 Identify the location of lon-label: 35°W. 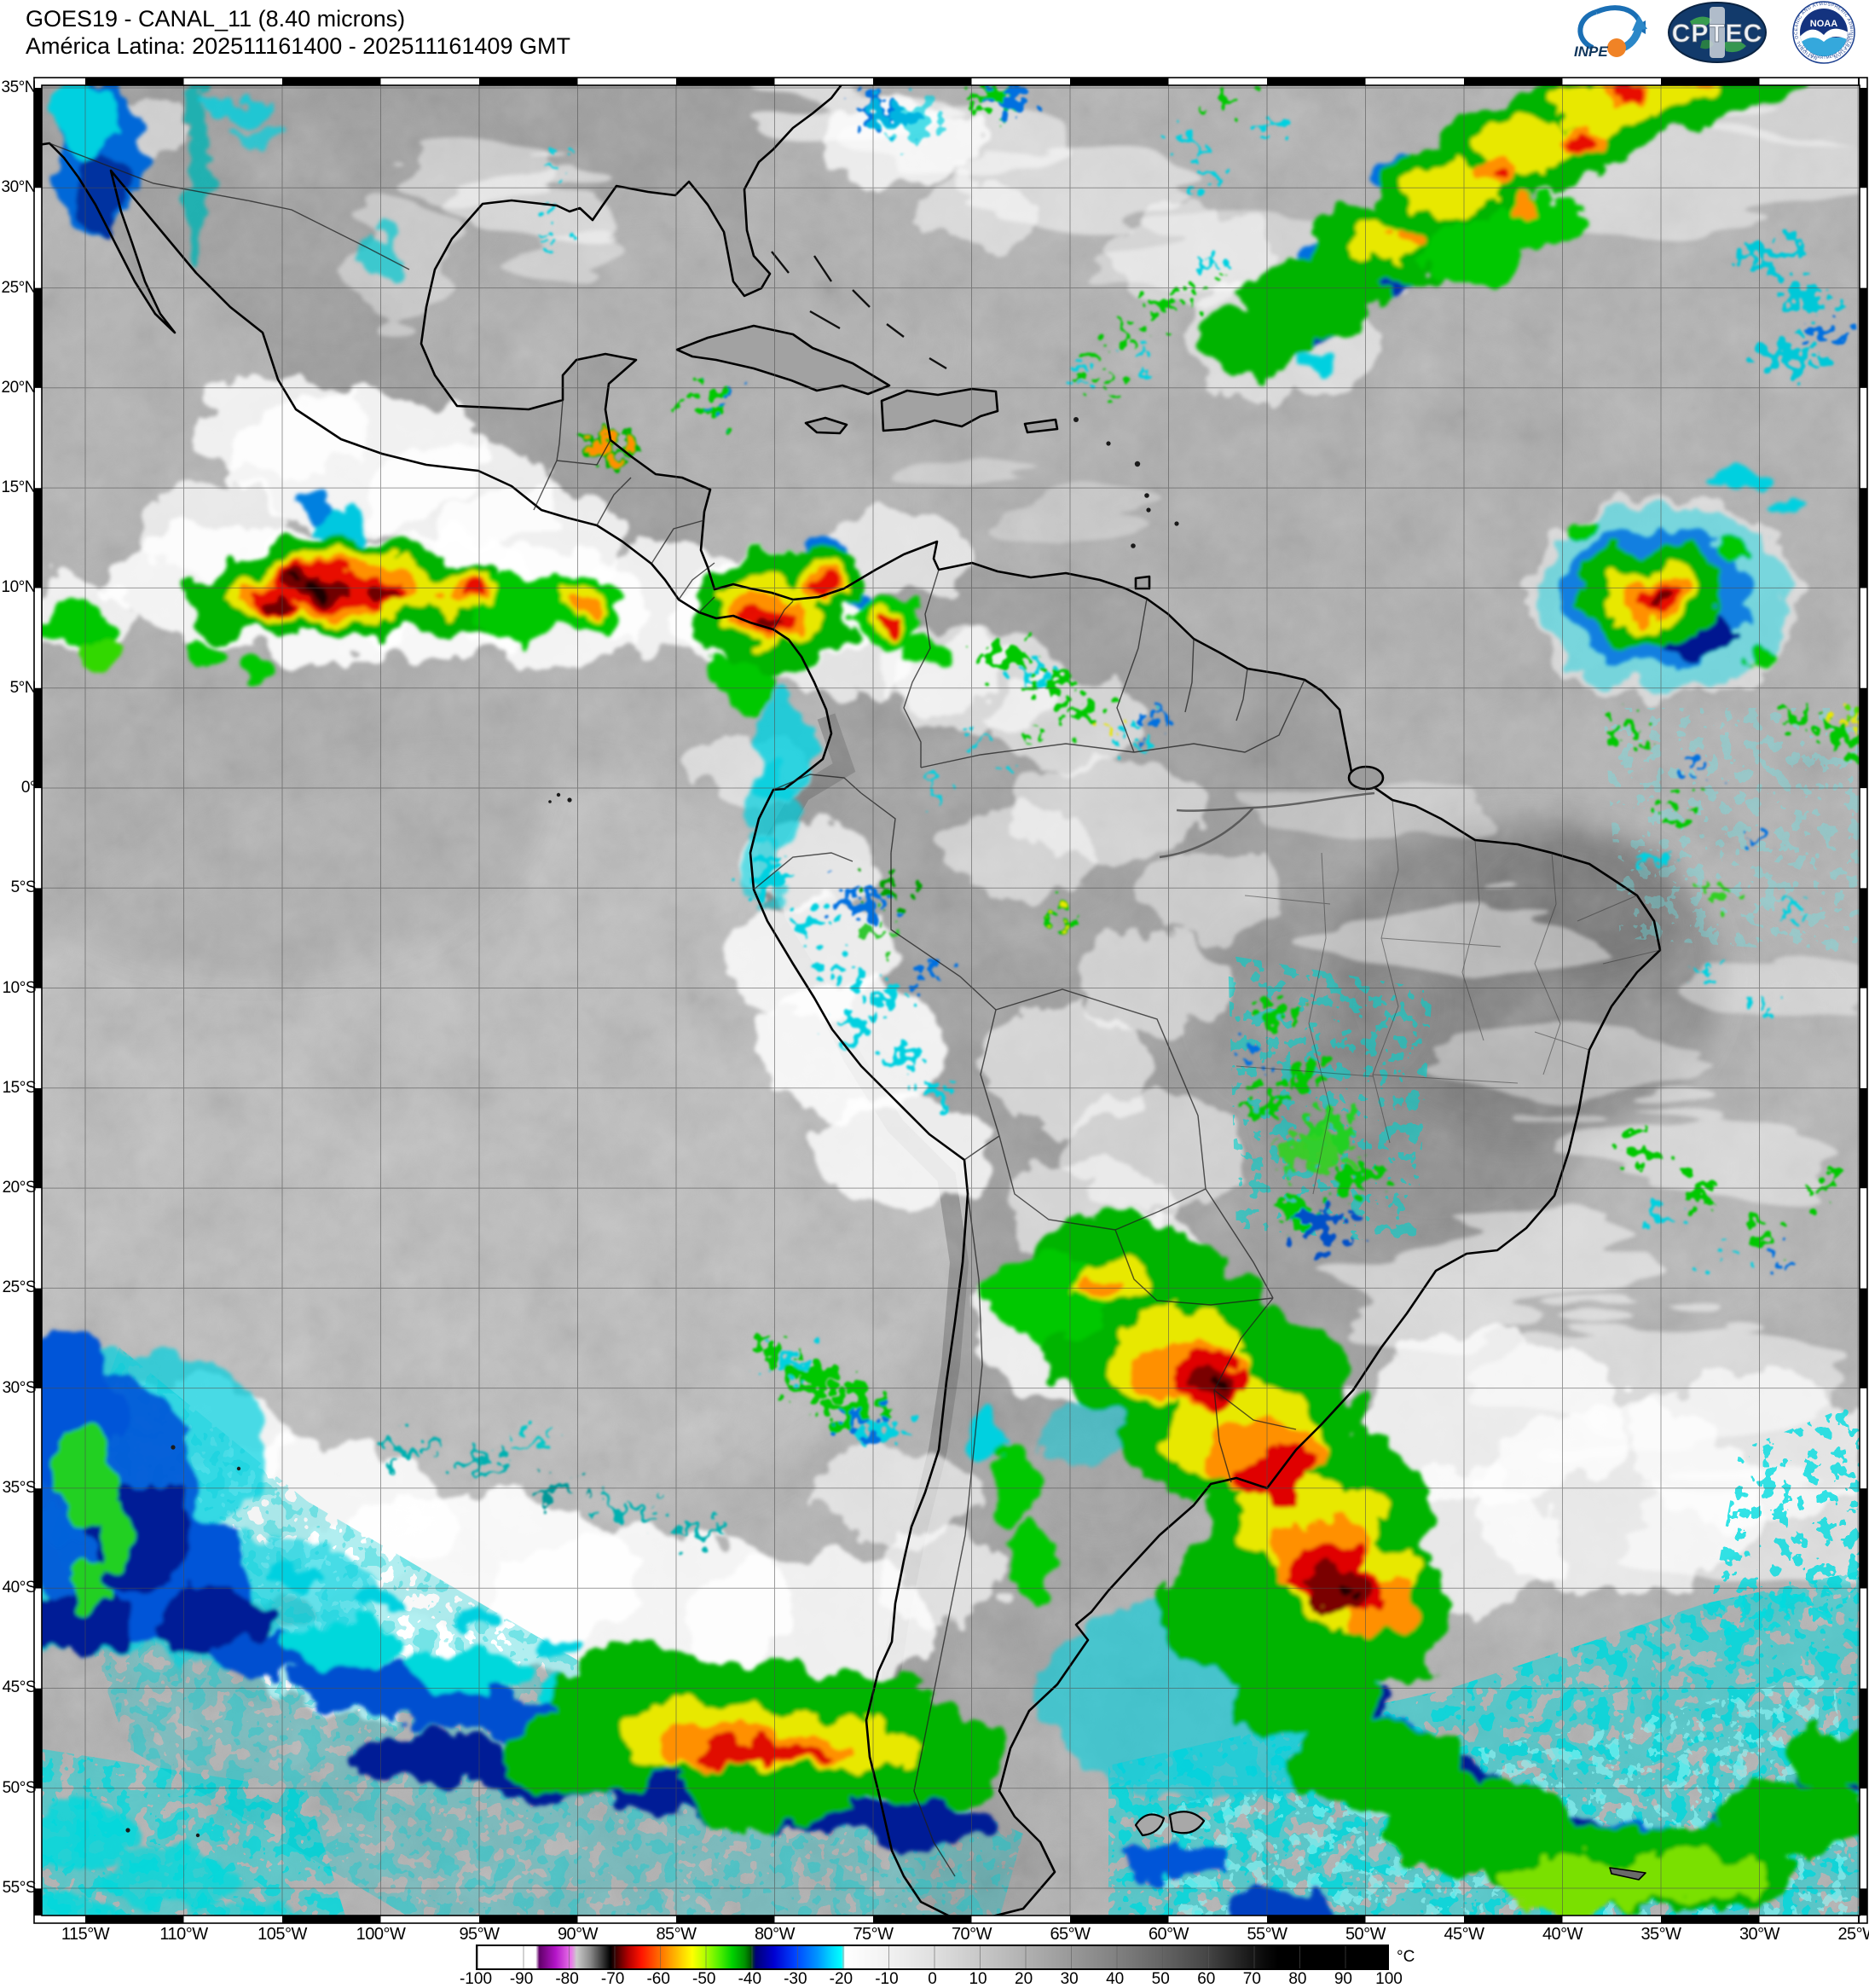
(1660, 1935).